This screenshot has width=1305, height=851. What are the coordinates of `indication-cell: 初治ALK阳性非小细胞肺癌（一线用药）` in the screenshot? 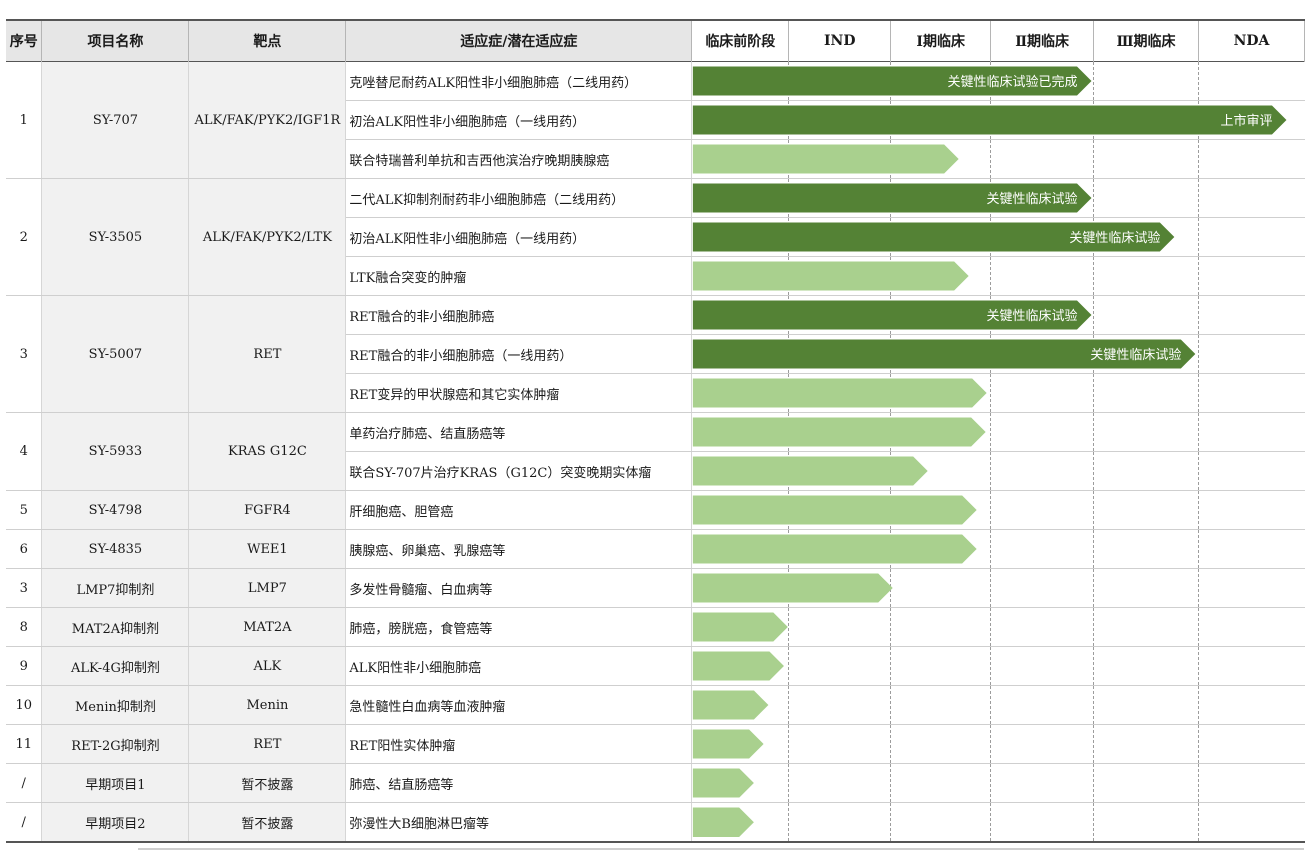 It's located at (519, 120).